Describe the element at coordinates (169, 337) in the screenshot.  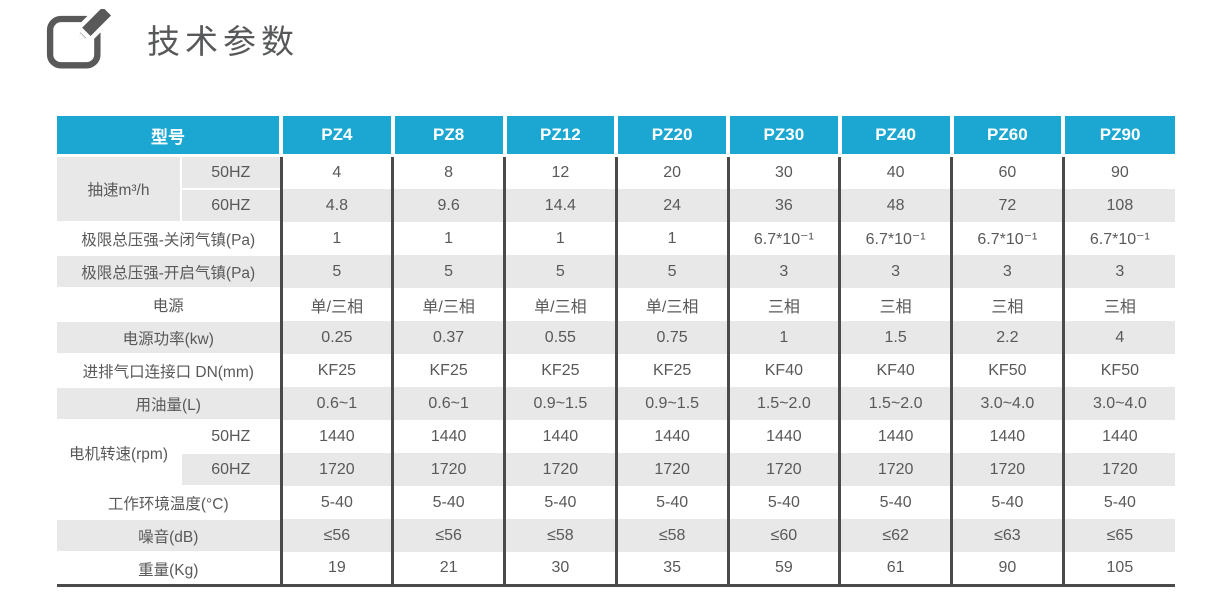
I see `row-label: 电源功率(kw)` at that location.